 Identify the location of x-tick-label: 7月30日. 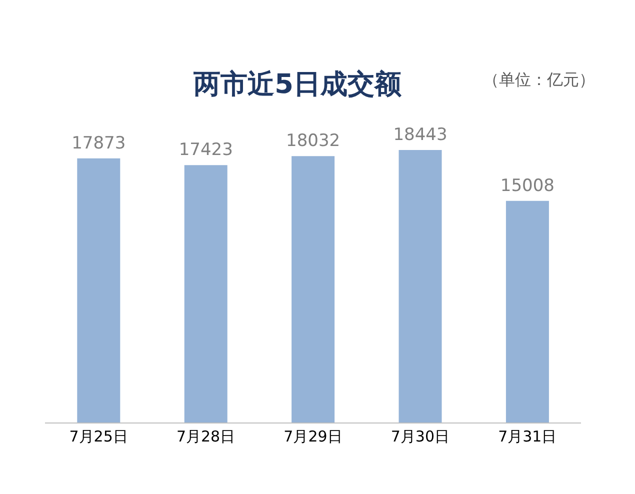
(420, 437).